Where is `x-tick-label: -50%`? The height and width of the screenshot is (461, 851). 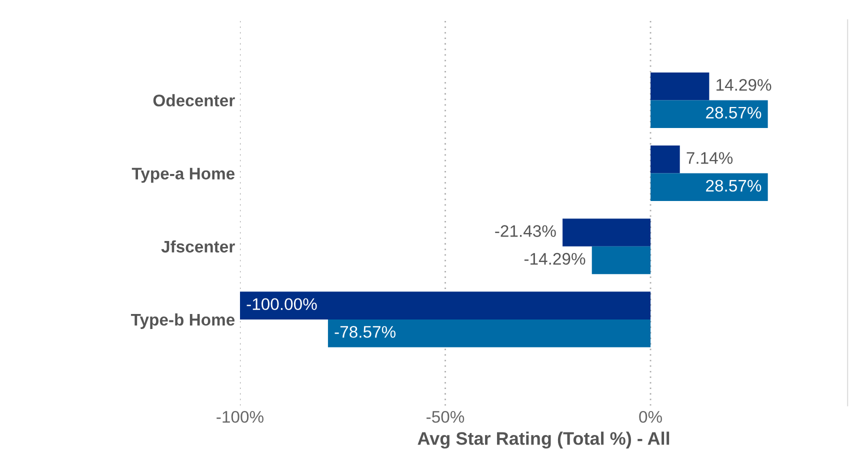
x-tick-label: -50% is located at coordinates (445, 416).